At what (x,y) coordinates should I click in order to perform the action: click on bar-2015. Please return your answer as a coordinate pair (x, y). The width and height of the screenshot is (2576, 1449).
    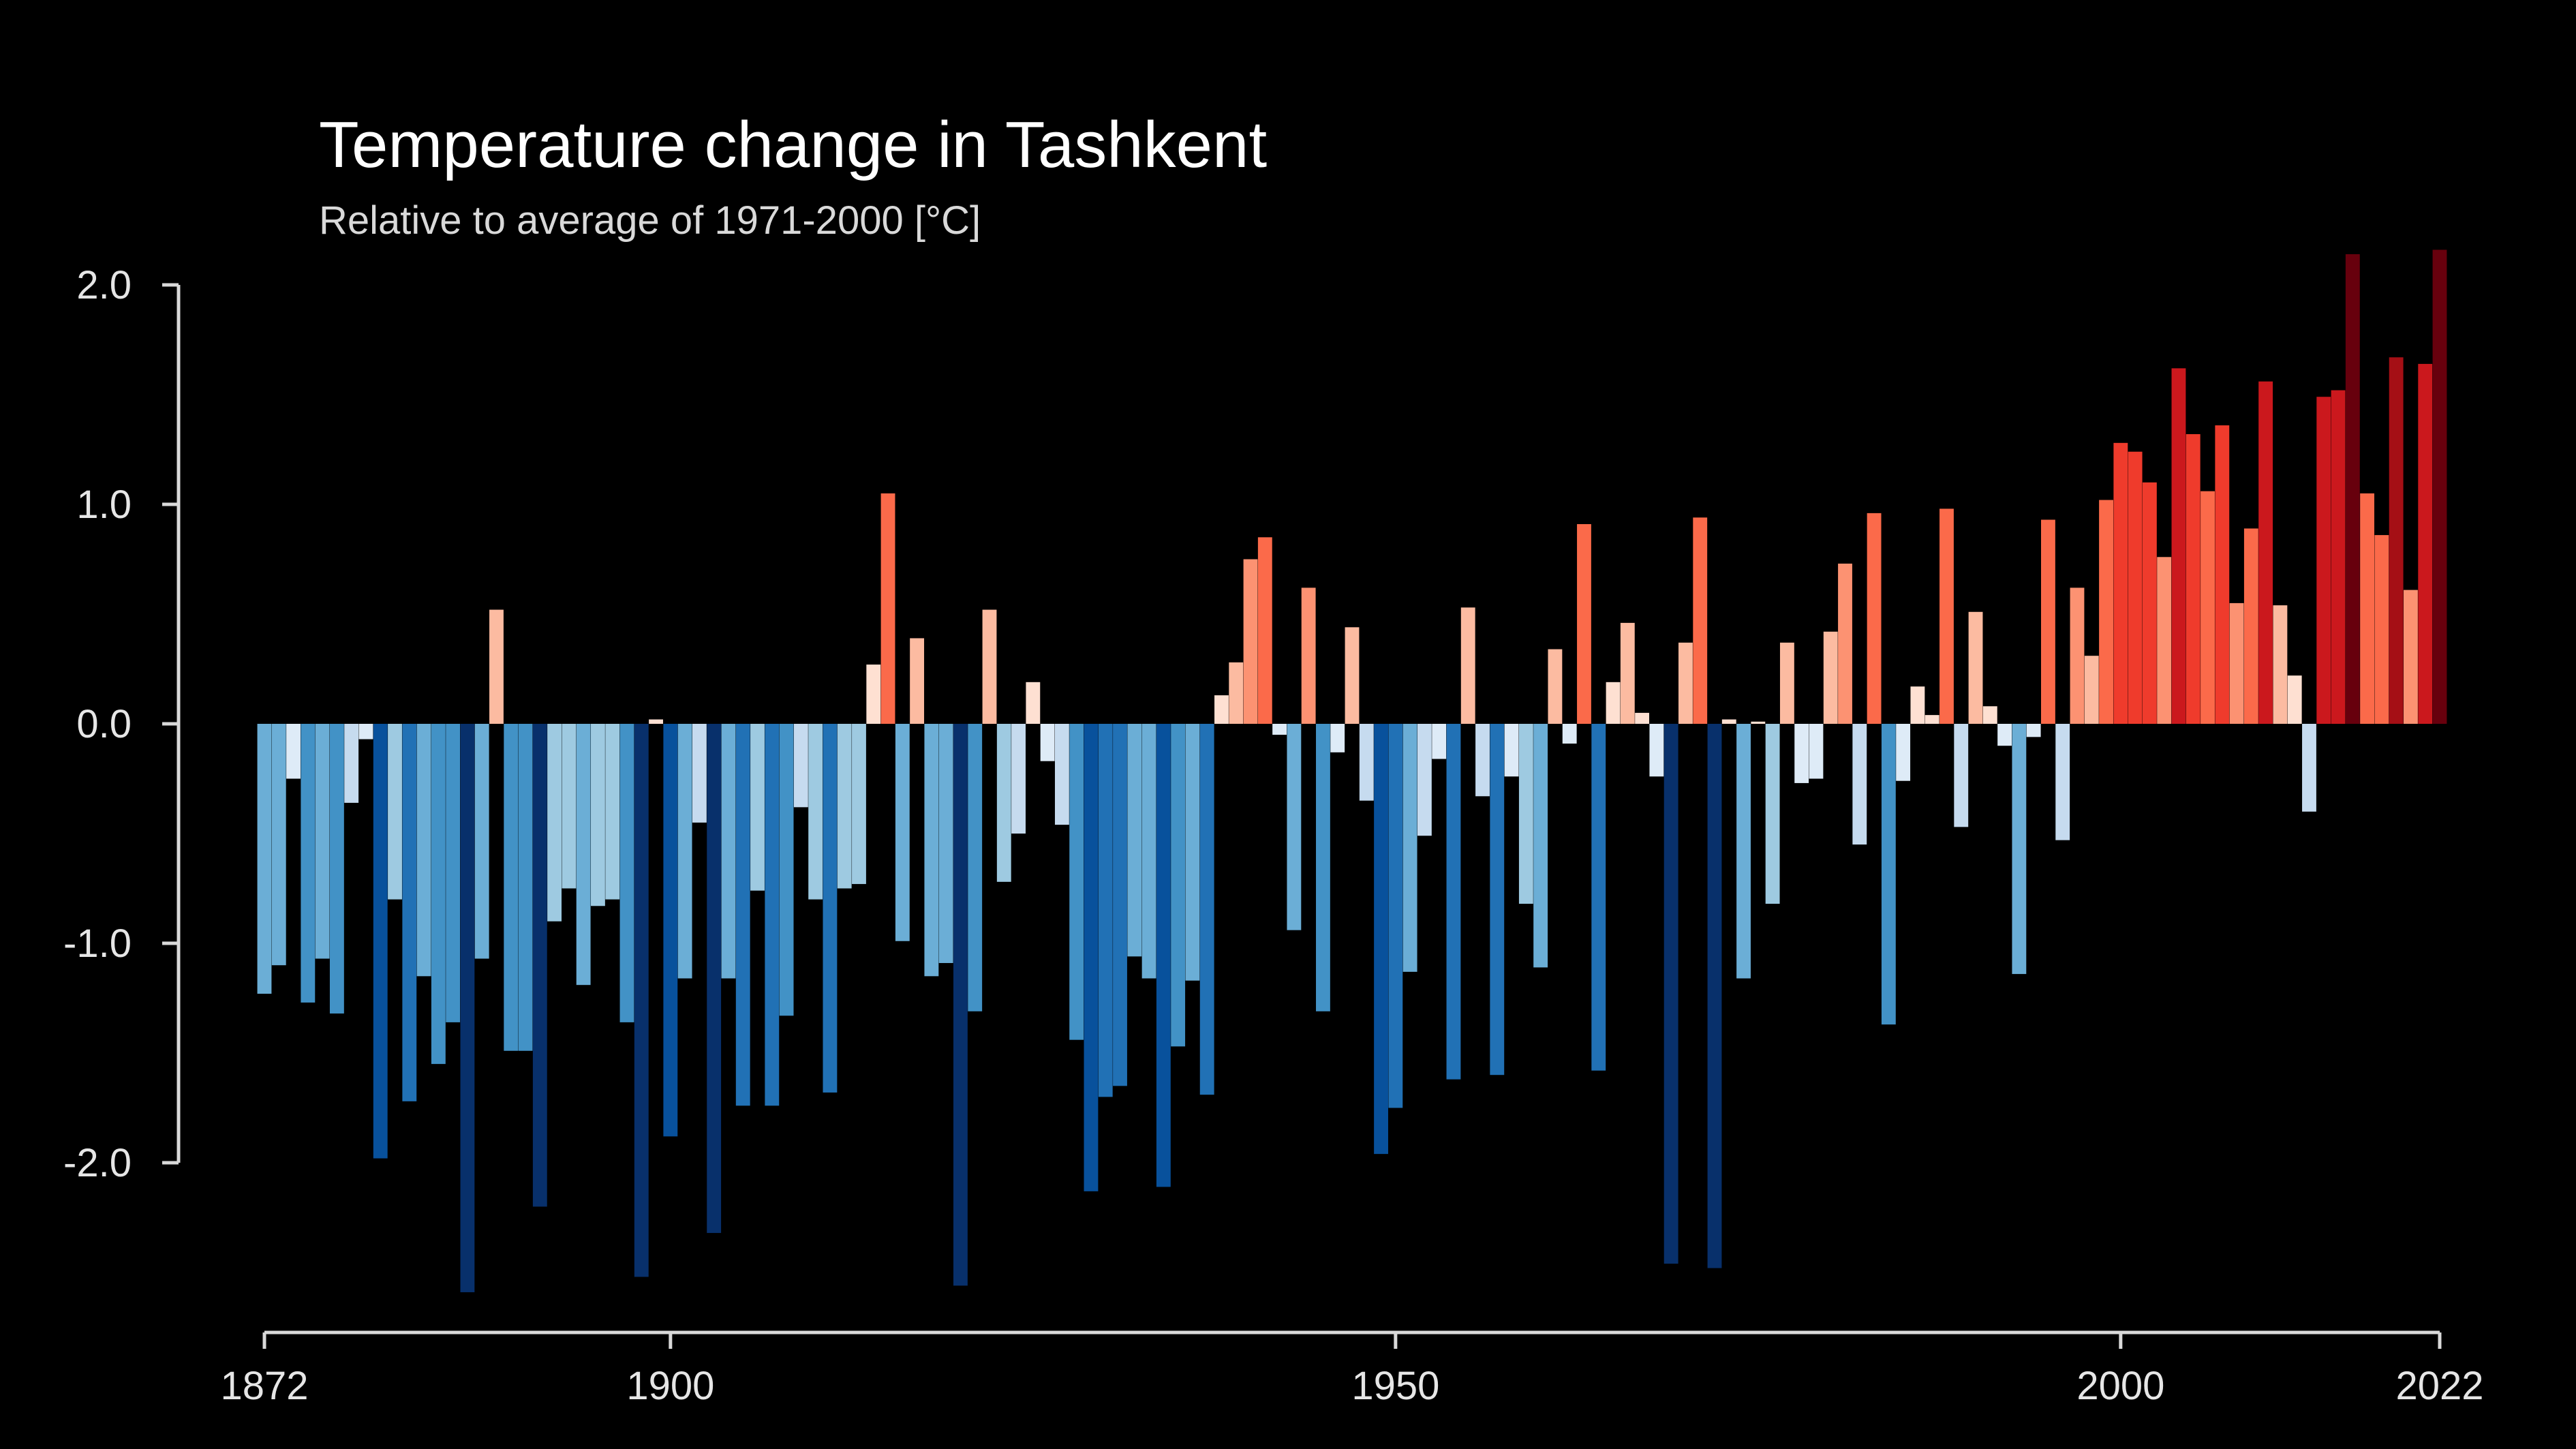
    Looking at the image, I should click on (2338, 557).